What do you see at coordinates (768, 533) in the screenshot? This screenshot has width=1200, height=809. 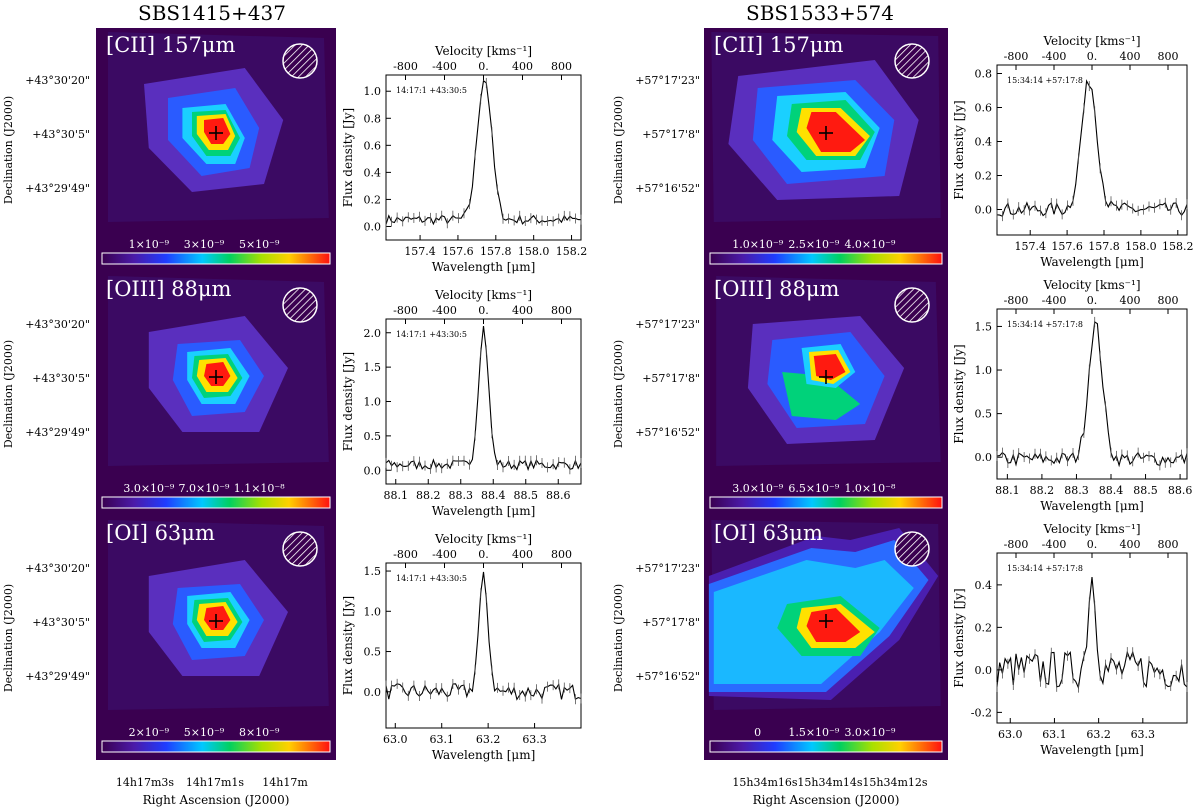 I see `line-label: [OI] 63μm` at bounding box center [768, 533].